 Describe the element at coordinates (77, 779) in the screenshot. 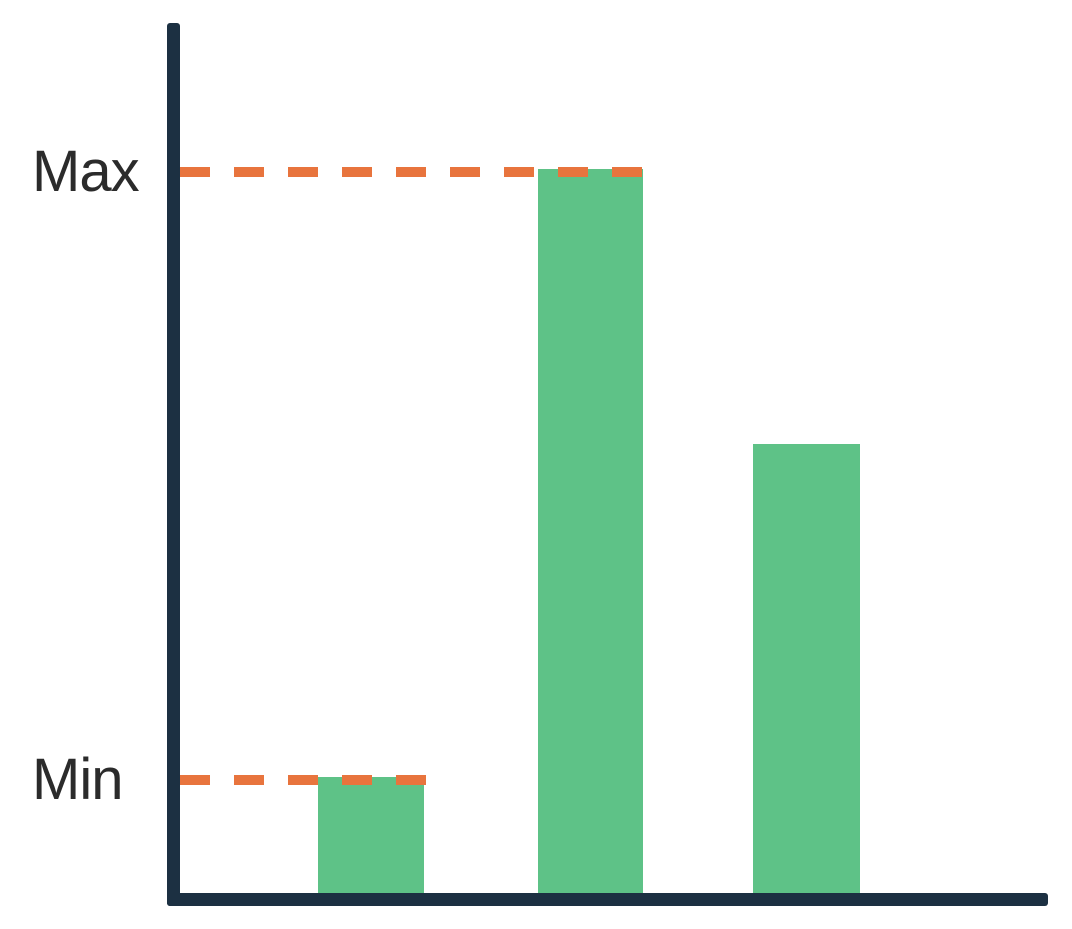

I see `min-label: Min` at that location.